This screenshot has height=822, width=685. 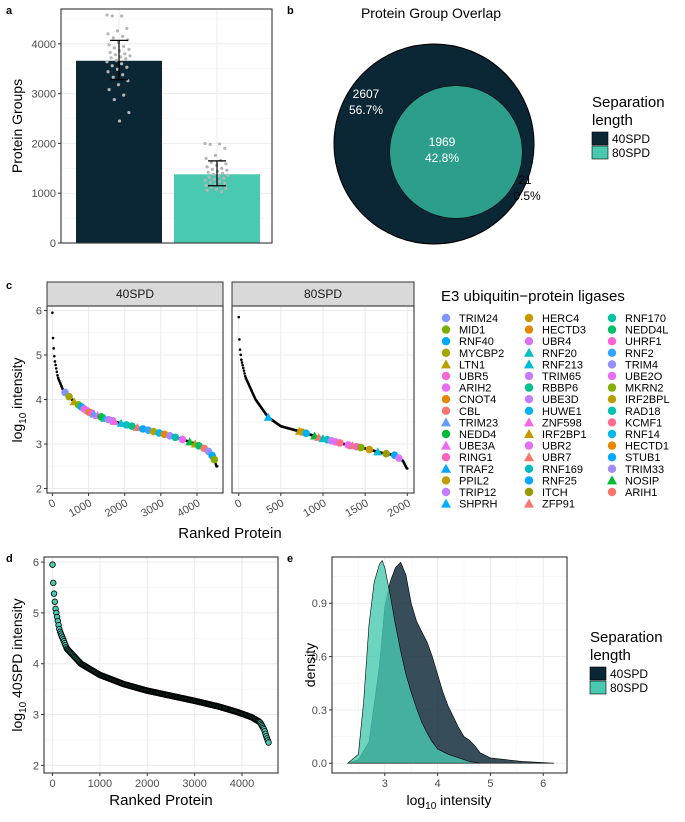 What do you see at coordinates (644, 389) in the screenshot?
I see `legend-label-MKRN2: MKRN2` at bounding box center [644, 389].